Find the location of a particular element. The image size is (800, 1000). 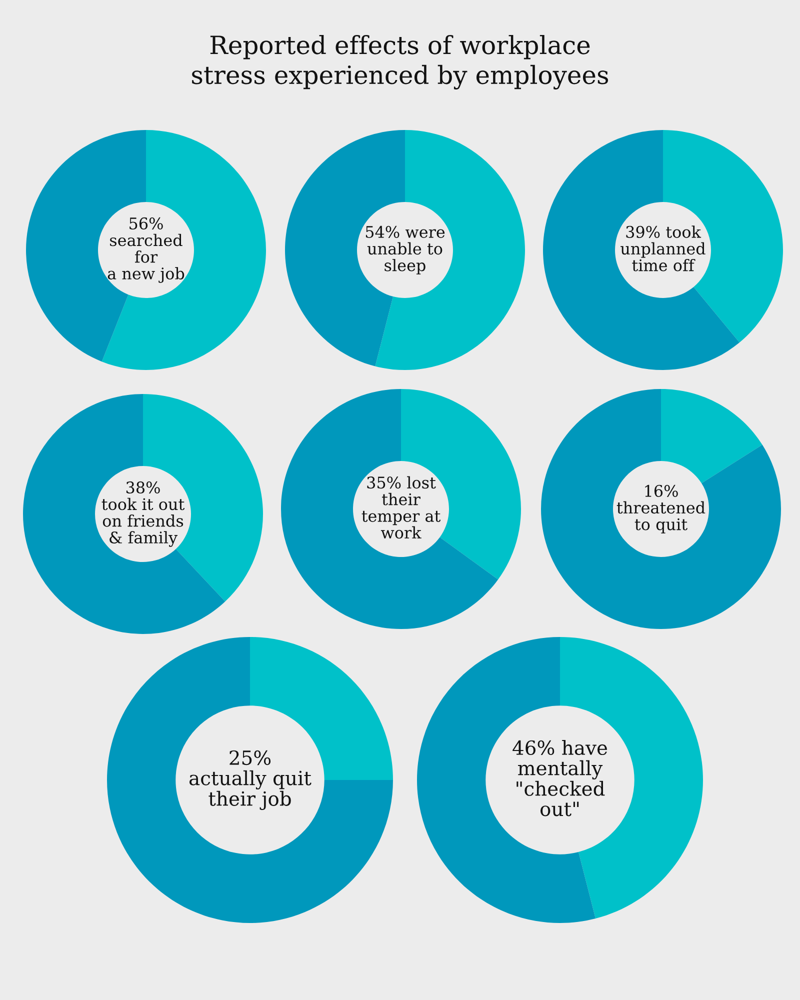

text: 56% searched for a new job is located at coordinates (146, 250).